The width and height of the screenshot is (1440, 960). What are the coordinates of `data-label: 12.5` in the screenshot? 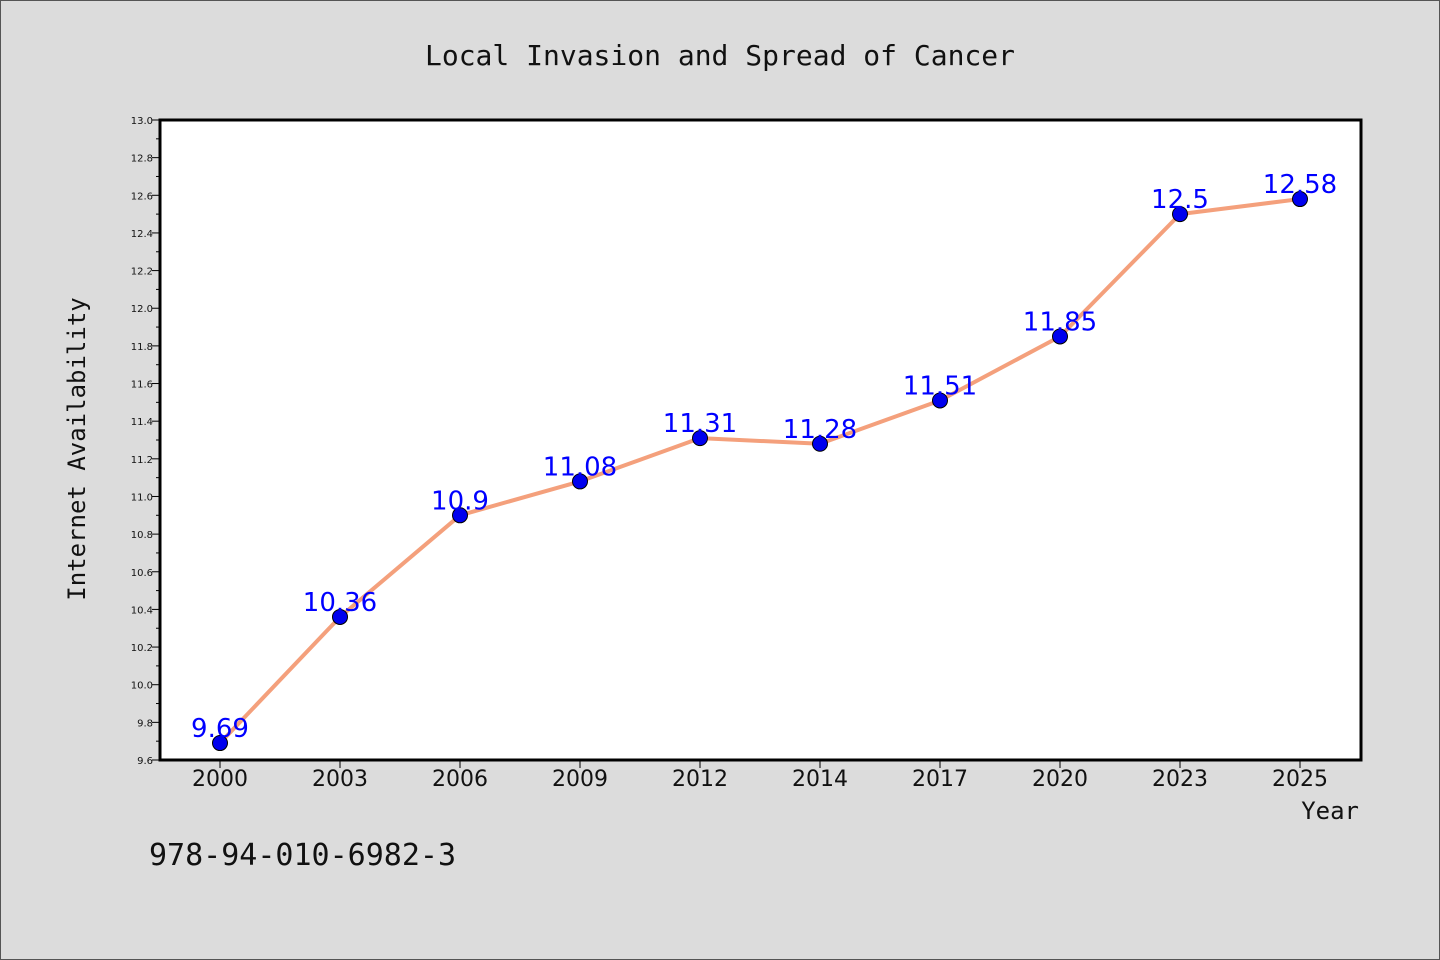 It's located at (1180, 200).